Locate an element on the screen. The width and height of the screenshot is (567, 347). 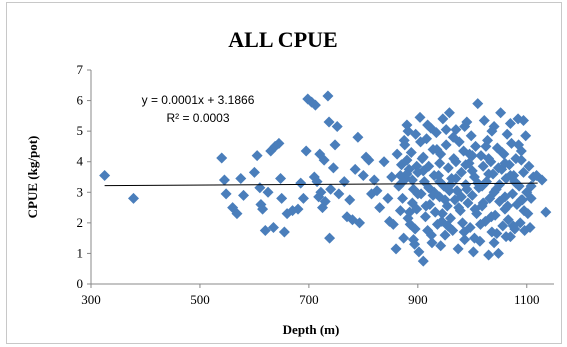
y-tick-label: 1 is located at coordinates (80, 252).